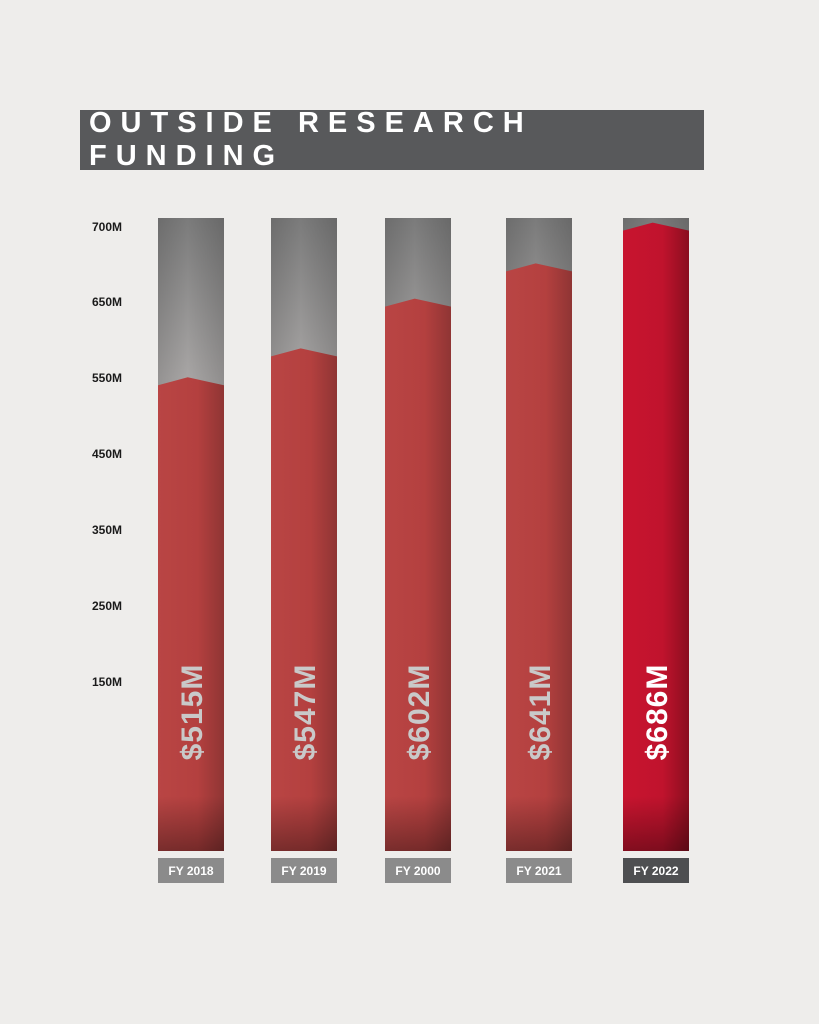  I want to click on bar-group: $641M FY 2021, so click(539, 550).